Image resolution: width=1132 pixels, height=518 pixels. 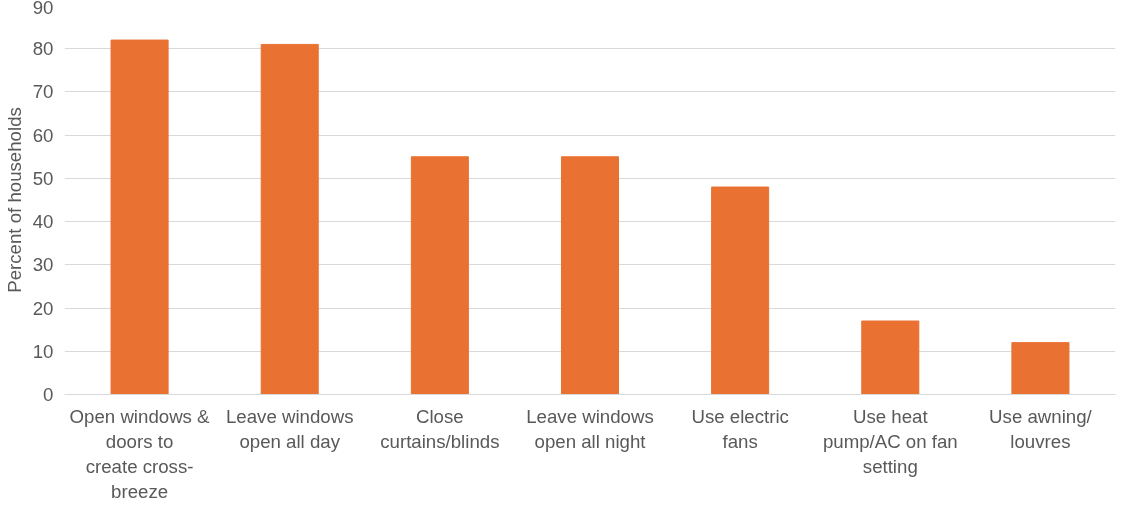 I want to click on y-tick-label: 70, so click(x=43, y=92).